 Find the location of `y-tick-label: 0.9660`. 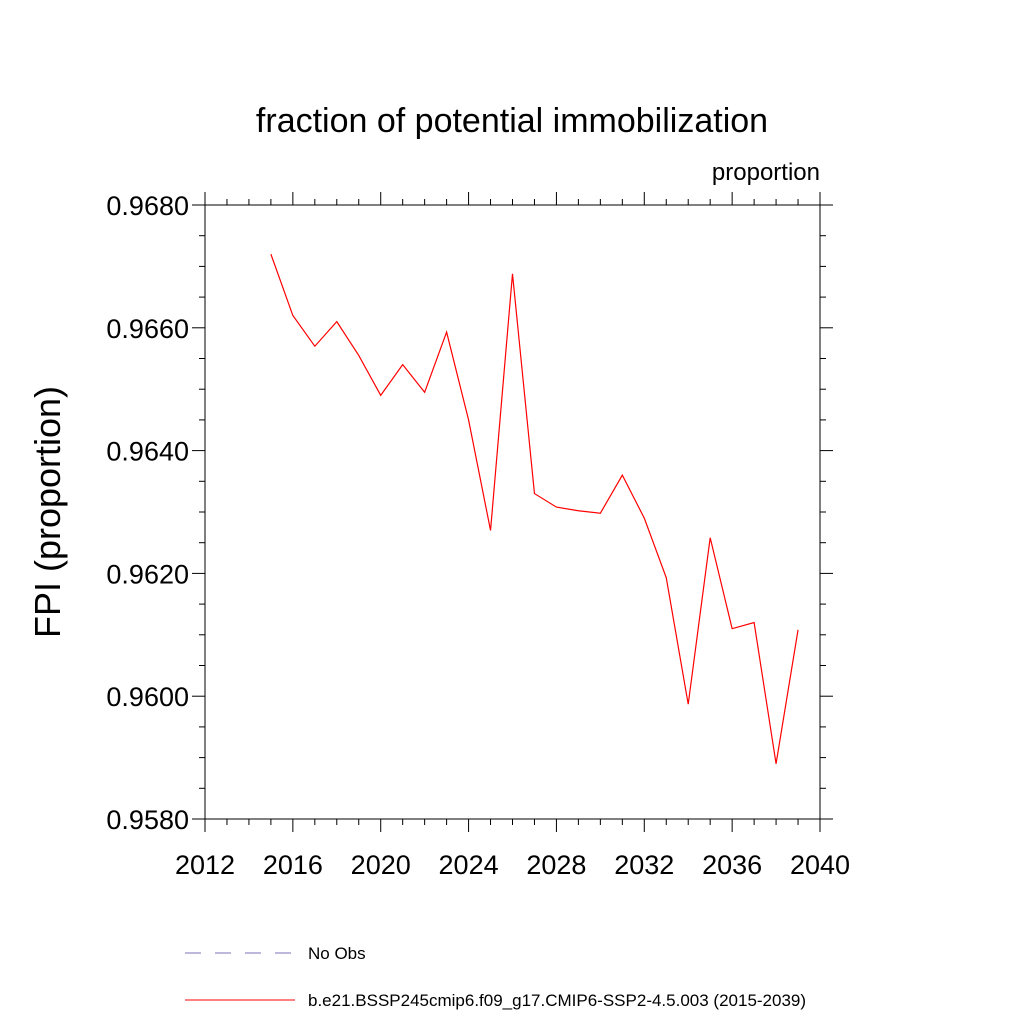

y-tick-label: 0.9660 is located at coordinates (147, 329).